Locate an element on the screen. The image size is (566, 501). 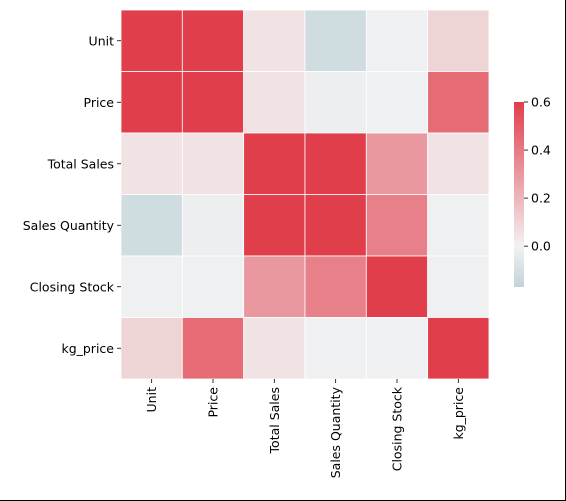
heatmap-cell-unit-total-sales is located at coordinates (274, 40).